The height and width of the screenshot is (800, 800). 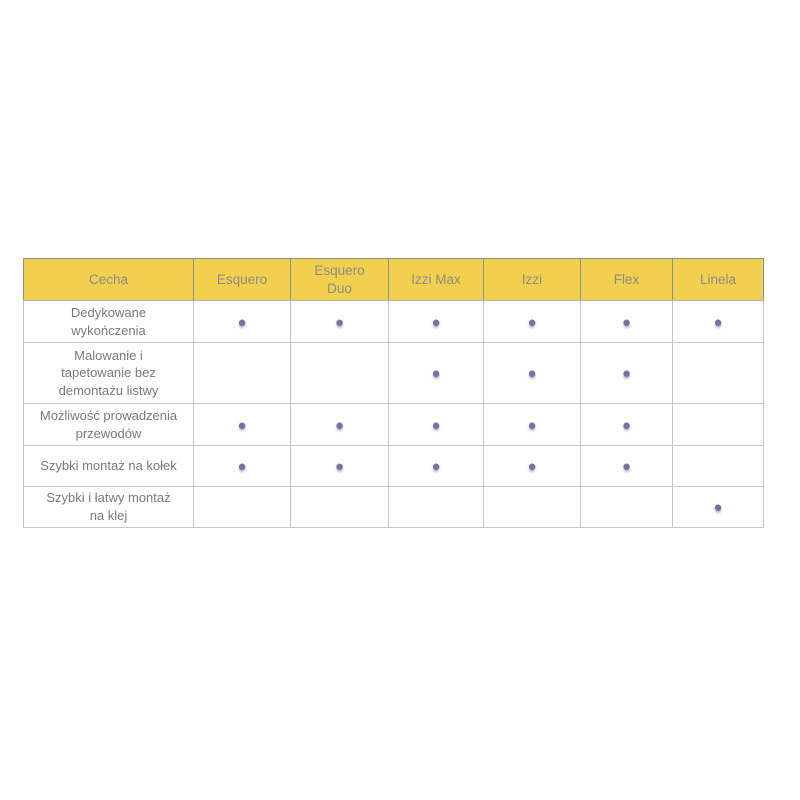 What do you see at coordinates (242, 279) in the screenshot?
I see `column-header-esquero: Esquero` at bounding box center [242, 279].